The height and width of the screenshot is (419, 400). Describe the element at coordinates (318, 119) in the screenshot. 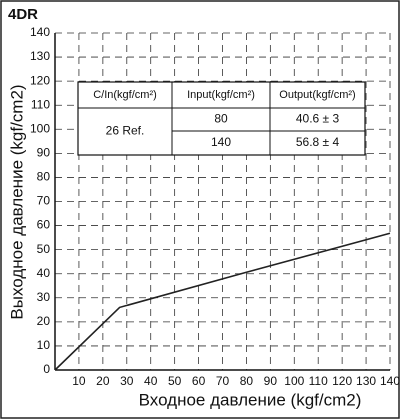

I see `table-cell: 40.6 ± 3` at that location.